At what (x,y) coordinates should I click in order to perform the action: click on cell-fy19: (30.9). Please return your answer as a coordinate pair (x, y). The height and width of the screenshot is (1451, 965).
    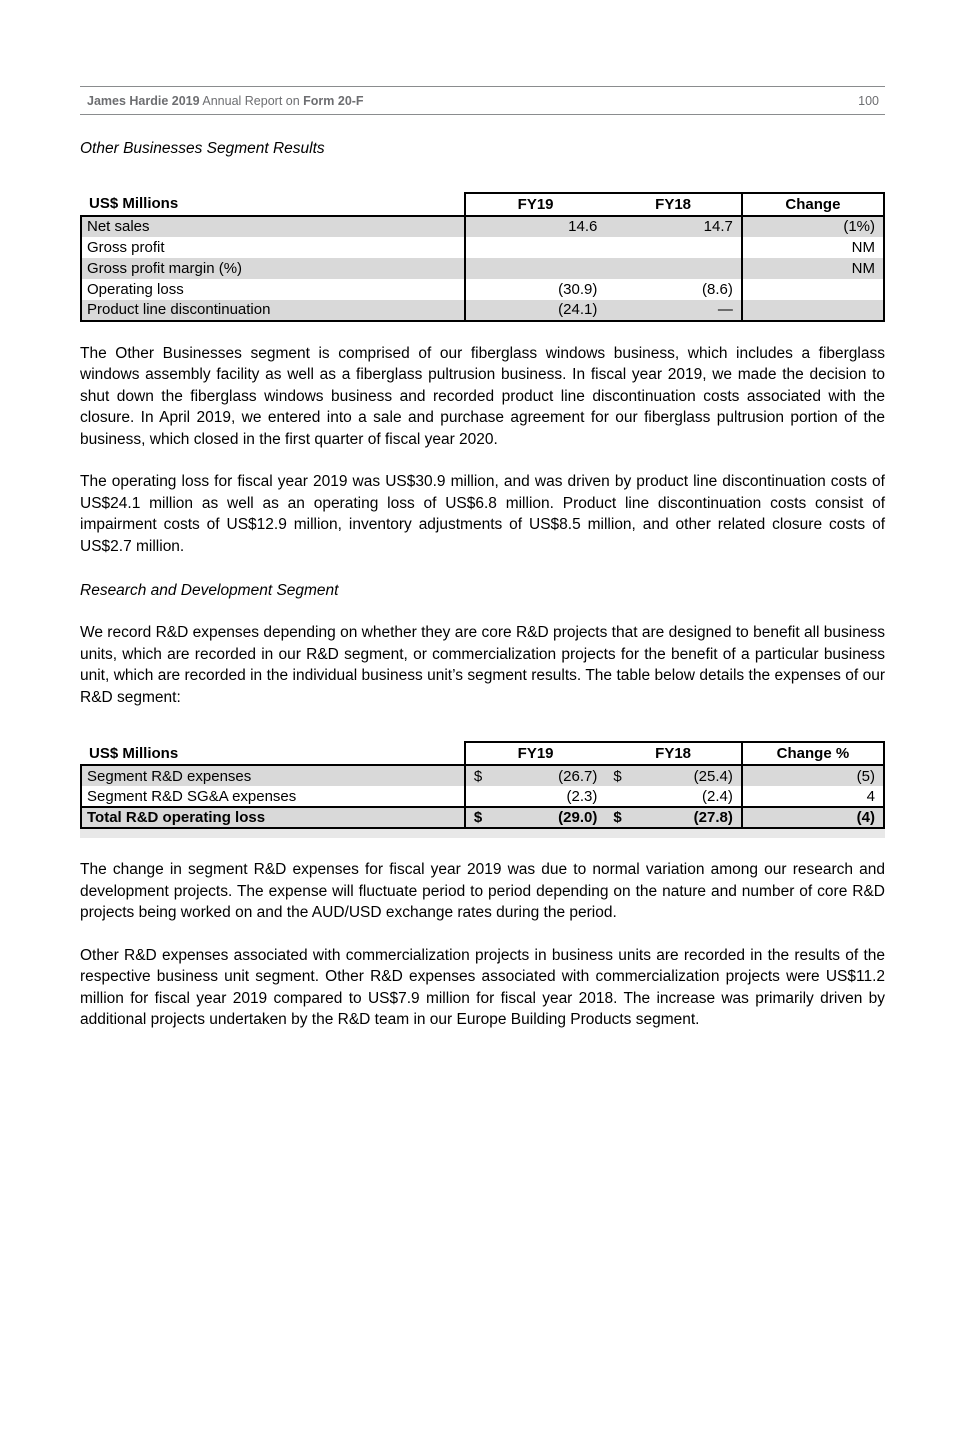
    Looking at the image, I should click on (534, 289).